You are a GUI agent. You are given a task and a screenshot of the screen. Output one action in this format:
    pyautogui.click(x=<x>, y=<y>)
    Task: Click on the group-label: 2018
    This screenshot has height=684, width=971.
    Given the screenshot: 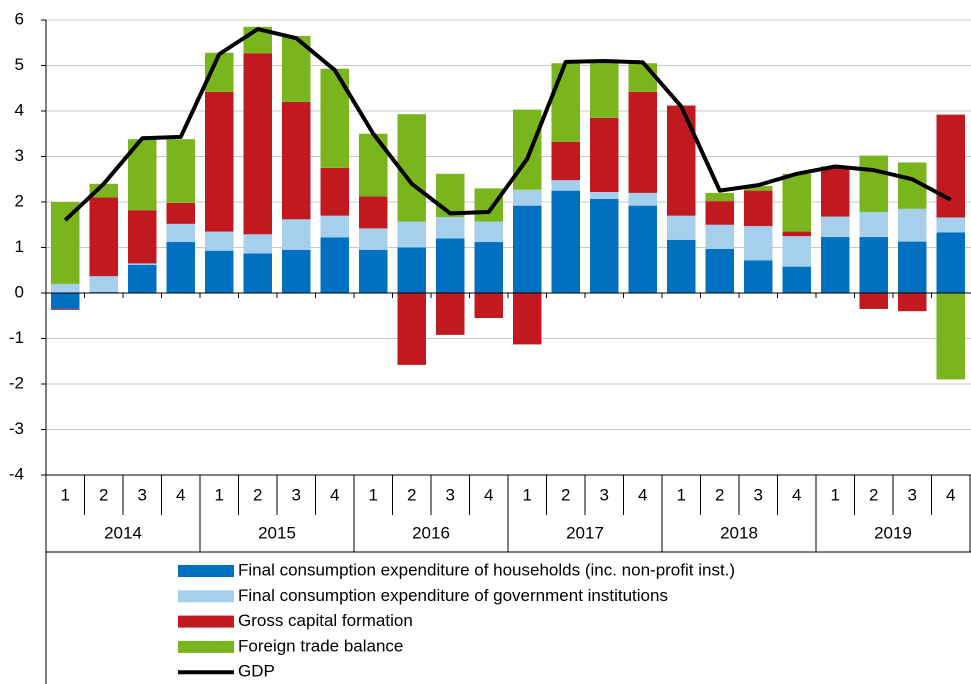 What is the action you would take?
    pyautogui.click(x=739, y=532)
    